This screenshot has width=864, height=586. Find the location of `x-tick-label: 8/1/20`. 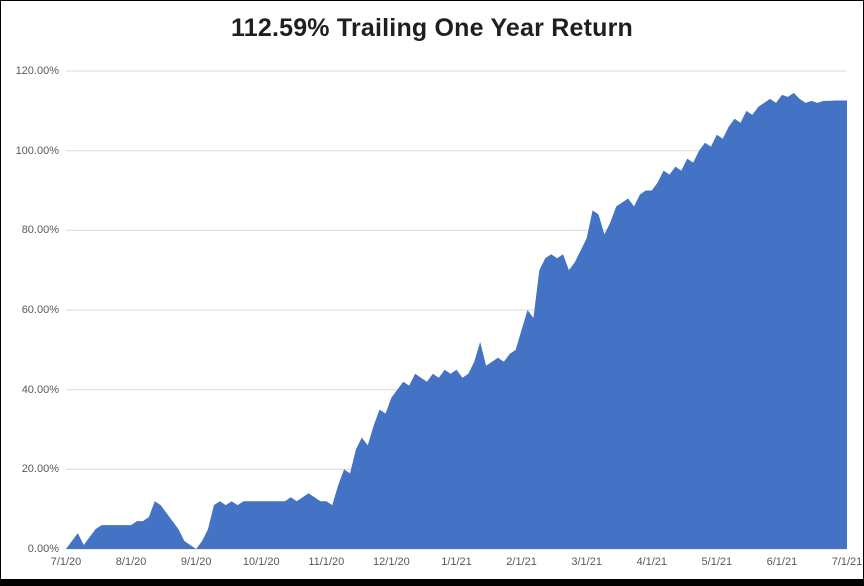

x-tick-label: 8/1/20 is located at coordinates (131, 562).